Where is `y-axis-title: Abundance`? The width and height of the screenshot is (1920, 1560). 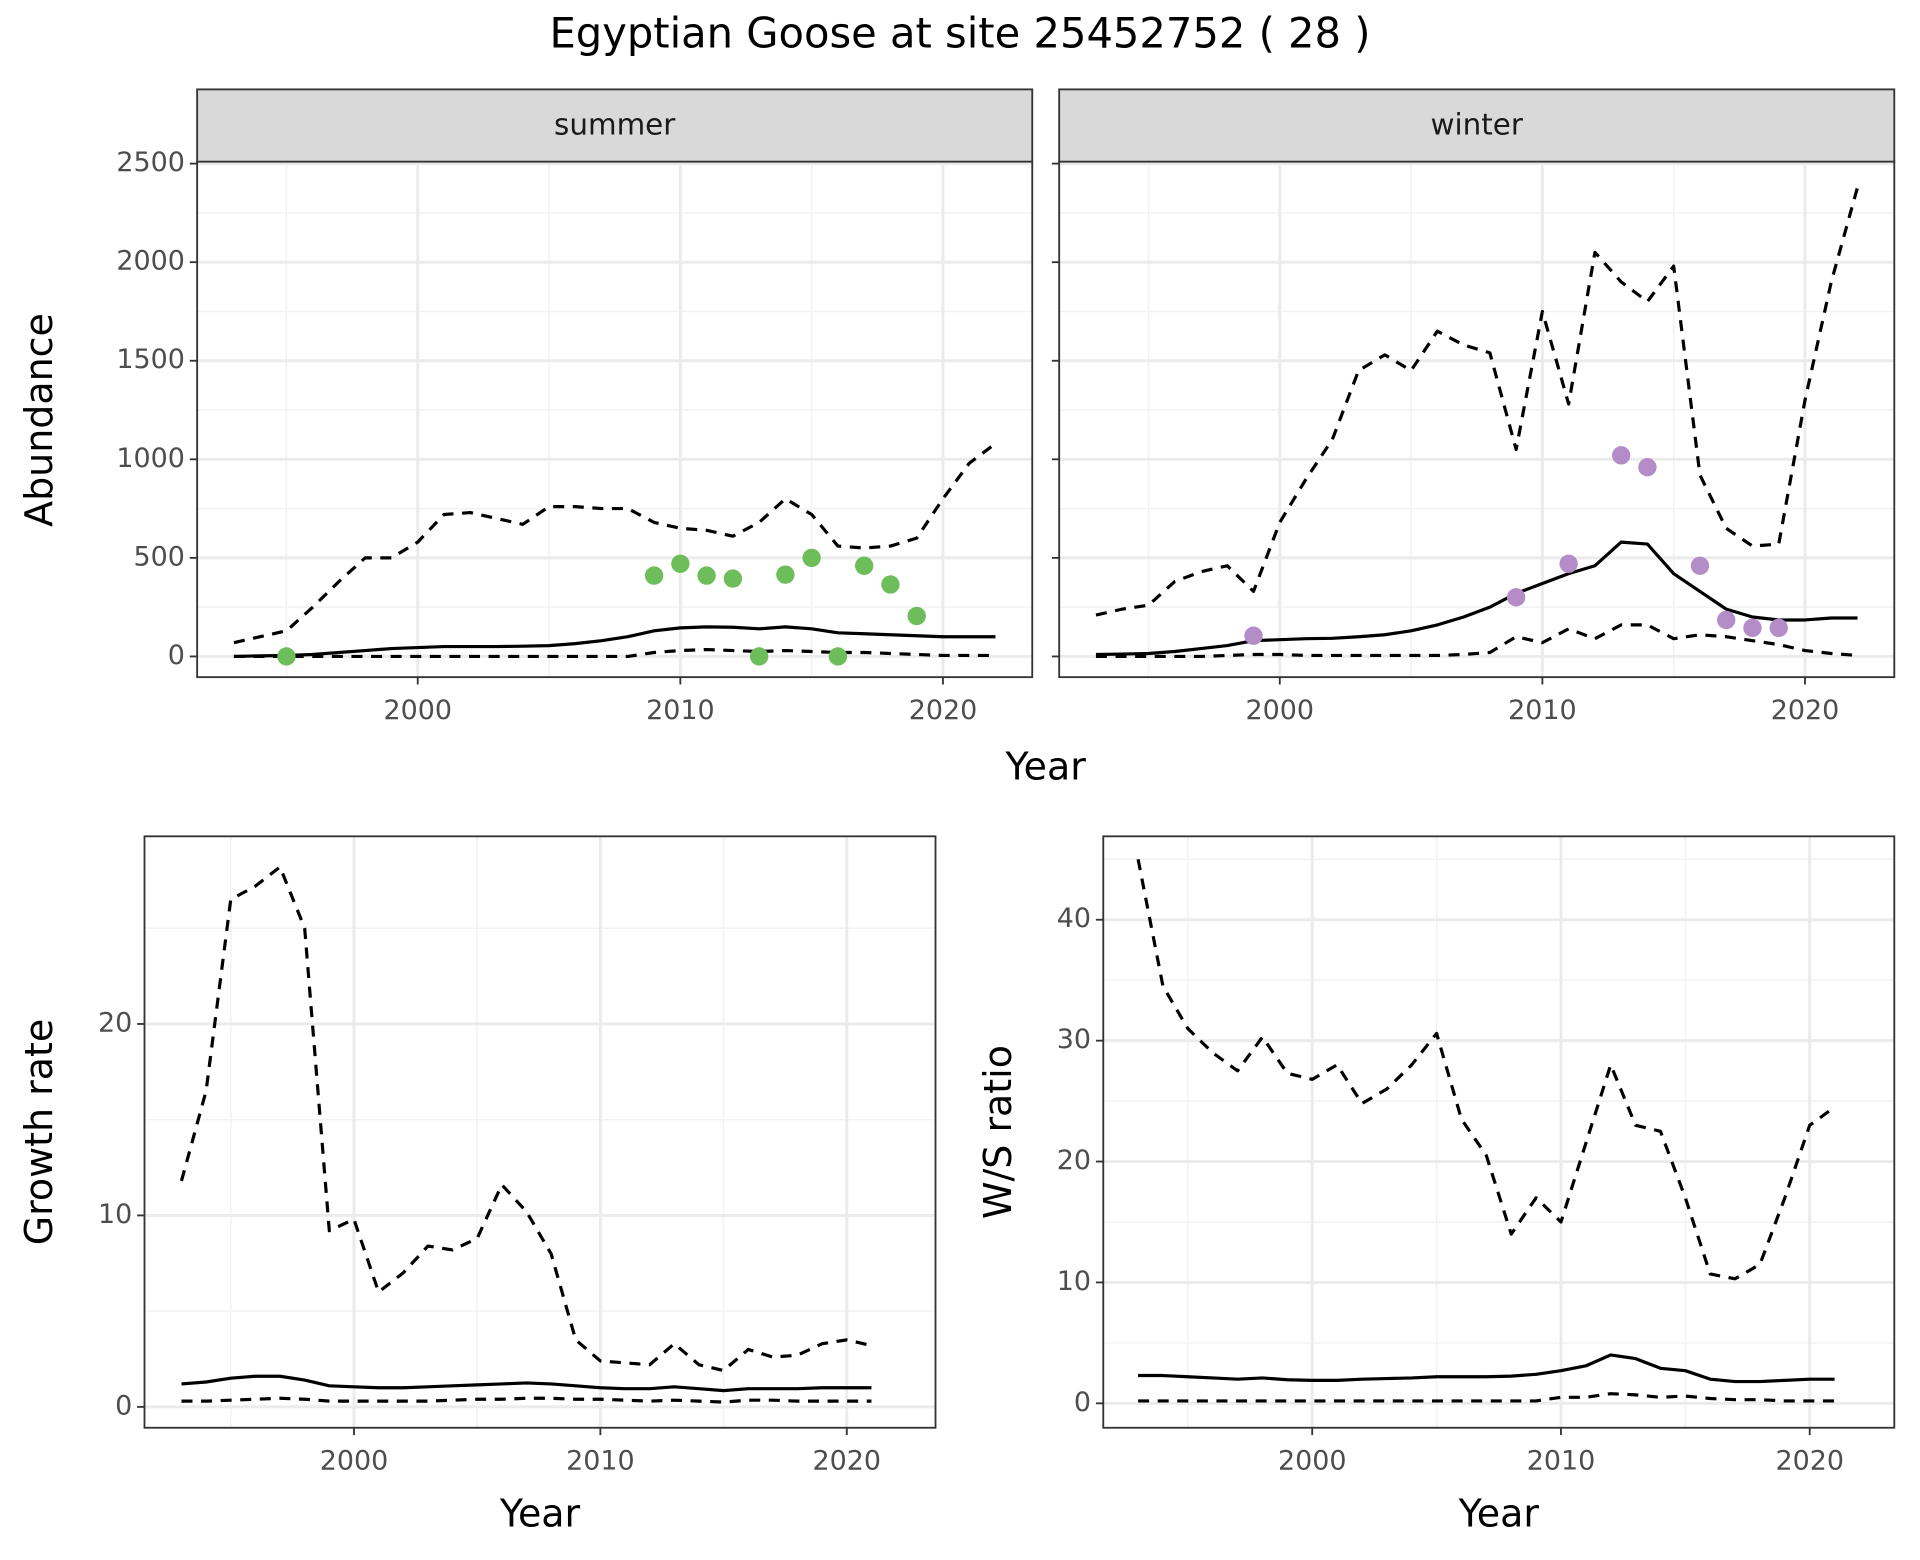
y-axis-title: Abundance is located at coordinates (39, 420).